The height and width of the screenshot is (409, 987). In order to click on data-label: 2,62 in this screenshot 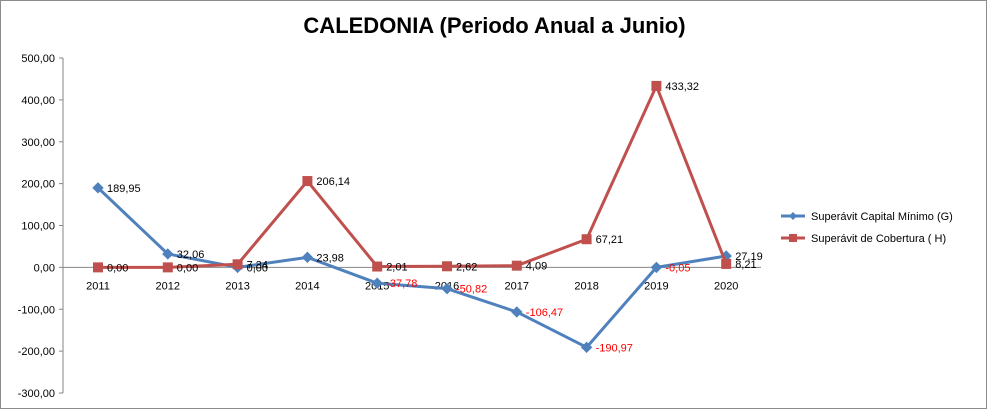, I will do `click(466, 267)`.